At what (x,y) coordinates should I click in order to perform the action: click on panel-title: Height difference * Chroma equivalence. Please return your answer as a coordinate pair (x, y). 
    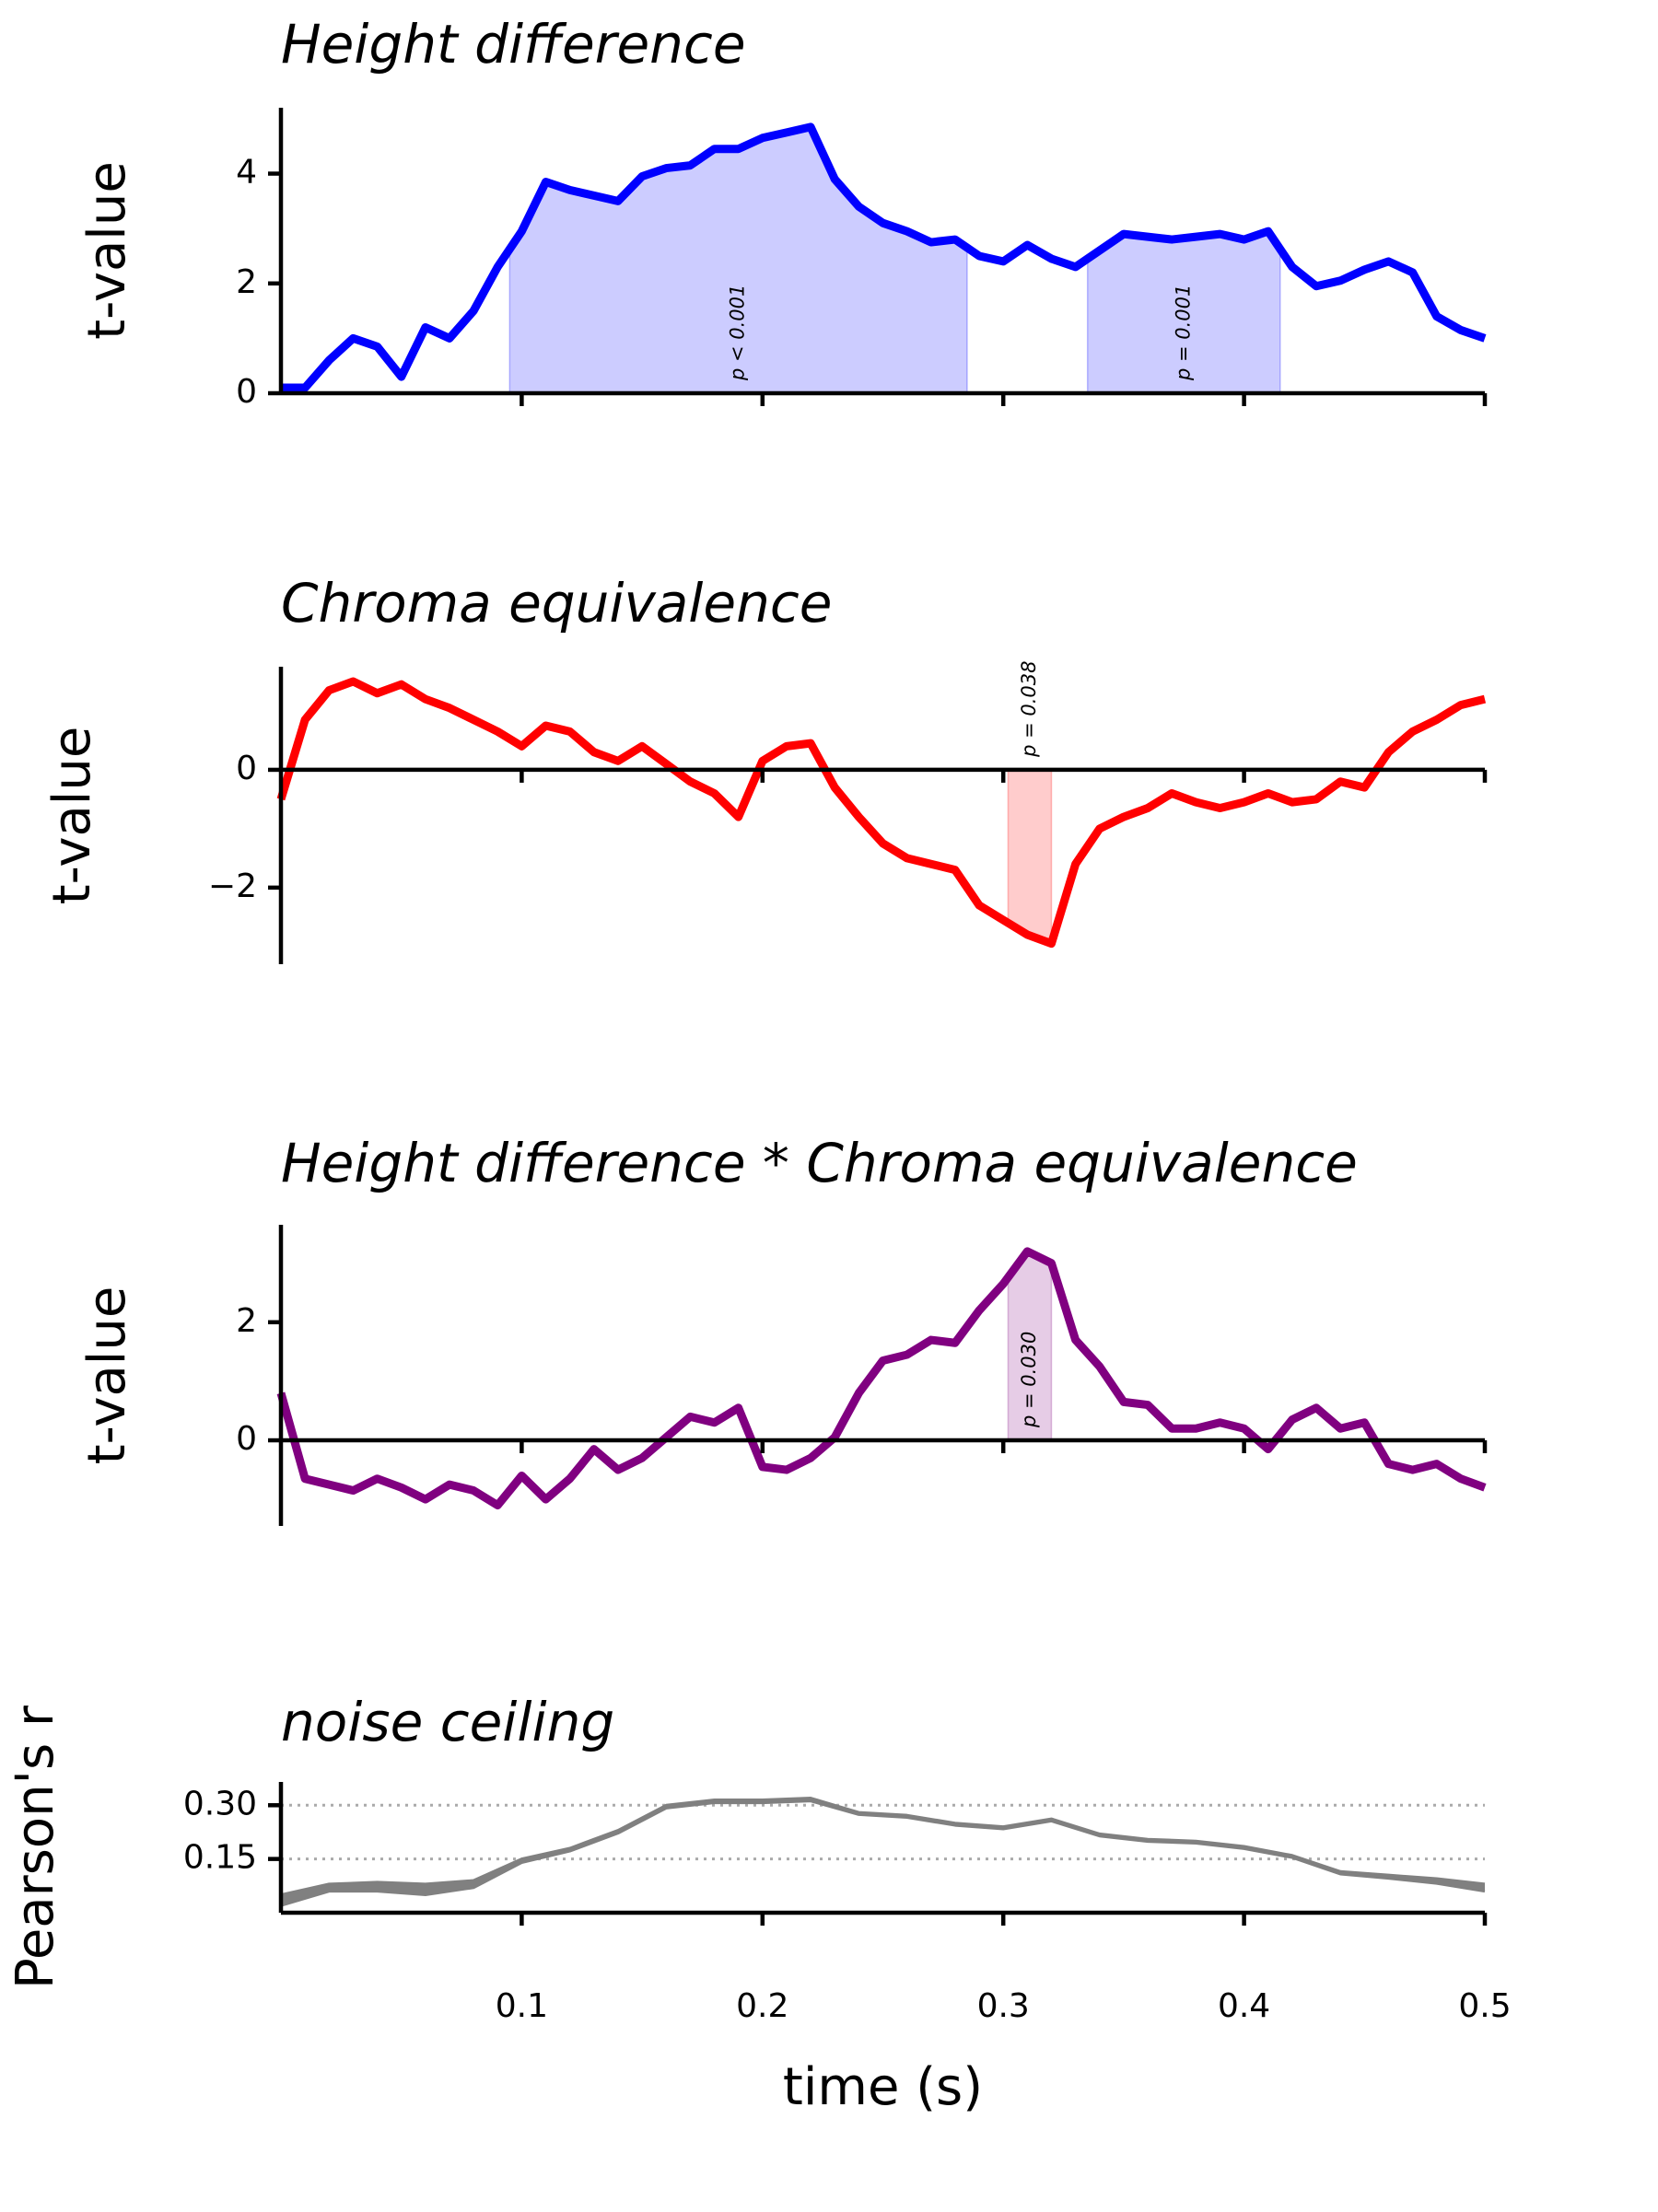
    Looking at the image, I should click on (819, 1163).